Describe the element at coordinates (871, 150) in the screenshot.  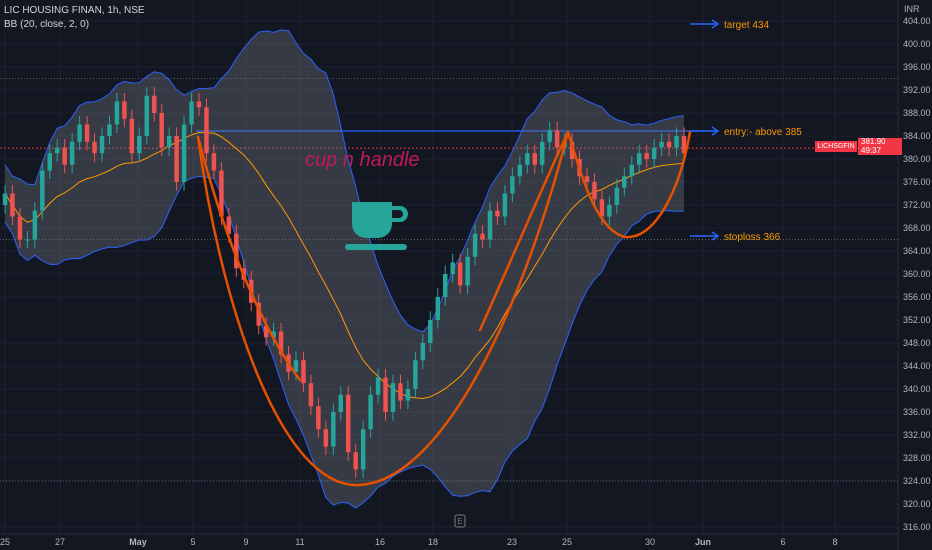
I see `bar-timer: 49:37` at that location.